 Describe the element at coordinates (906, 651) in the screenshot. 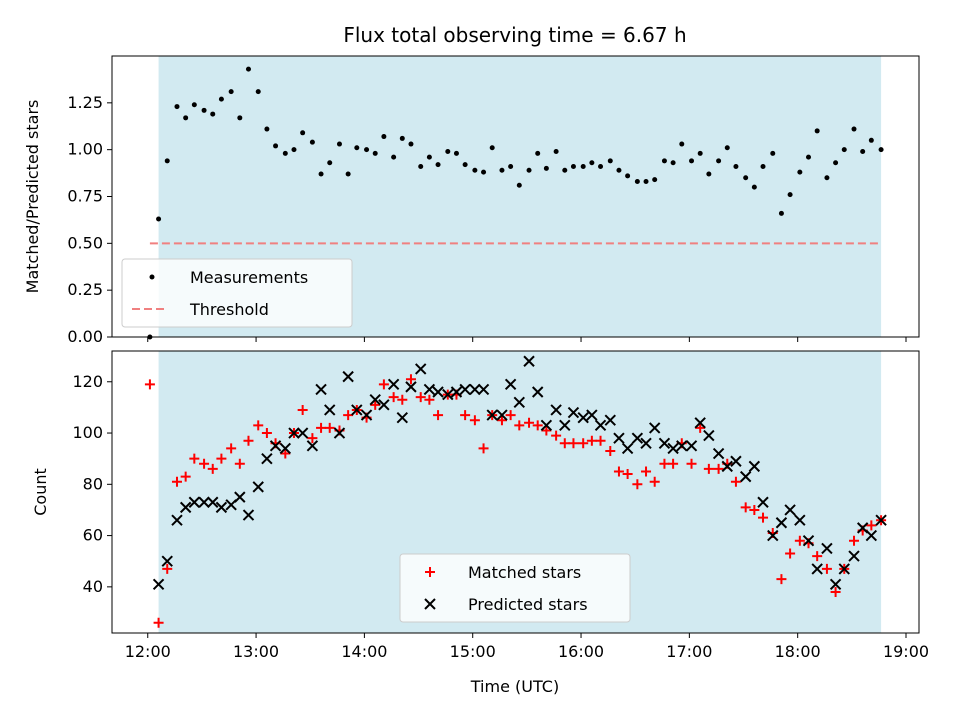

I see `x-tick-label: 19:00` at that location.